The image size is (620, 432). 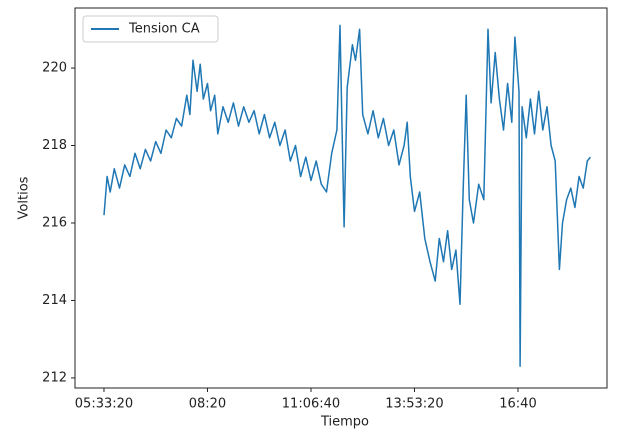 What do you see at coordinates (54, 68) in the screenshot?
I see `y-tick-label: 220` at bounding box center [54, 68].